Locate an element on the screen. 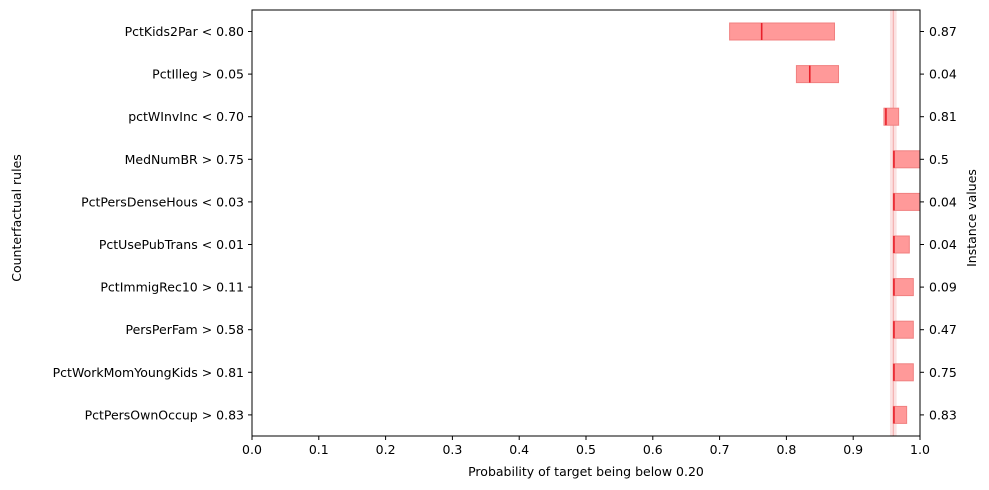  rule-label: PctPersDenseHous < 0.03 is located at coordinates (162, 201).